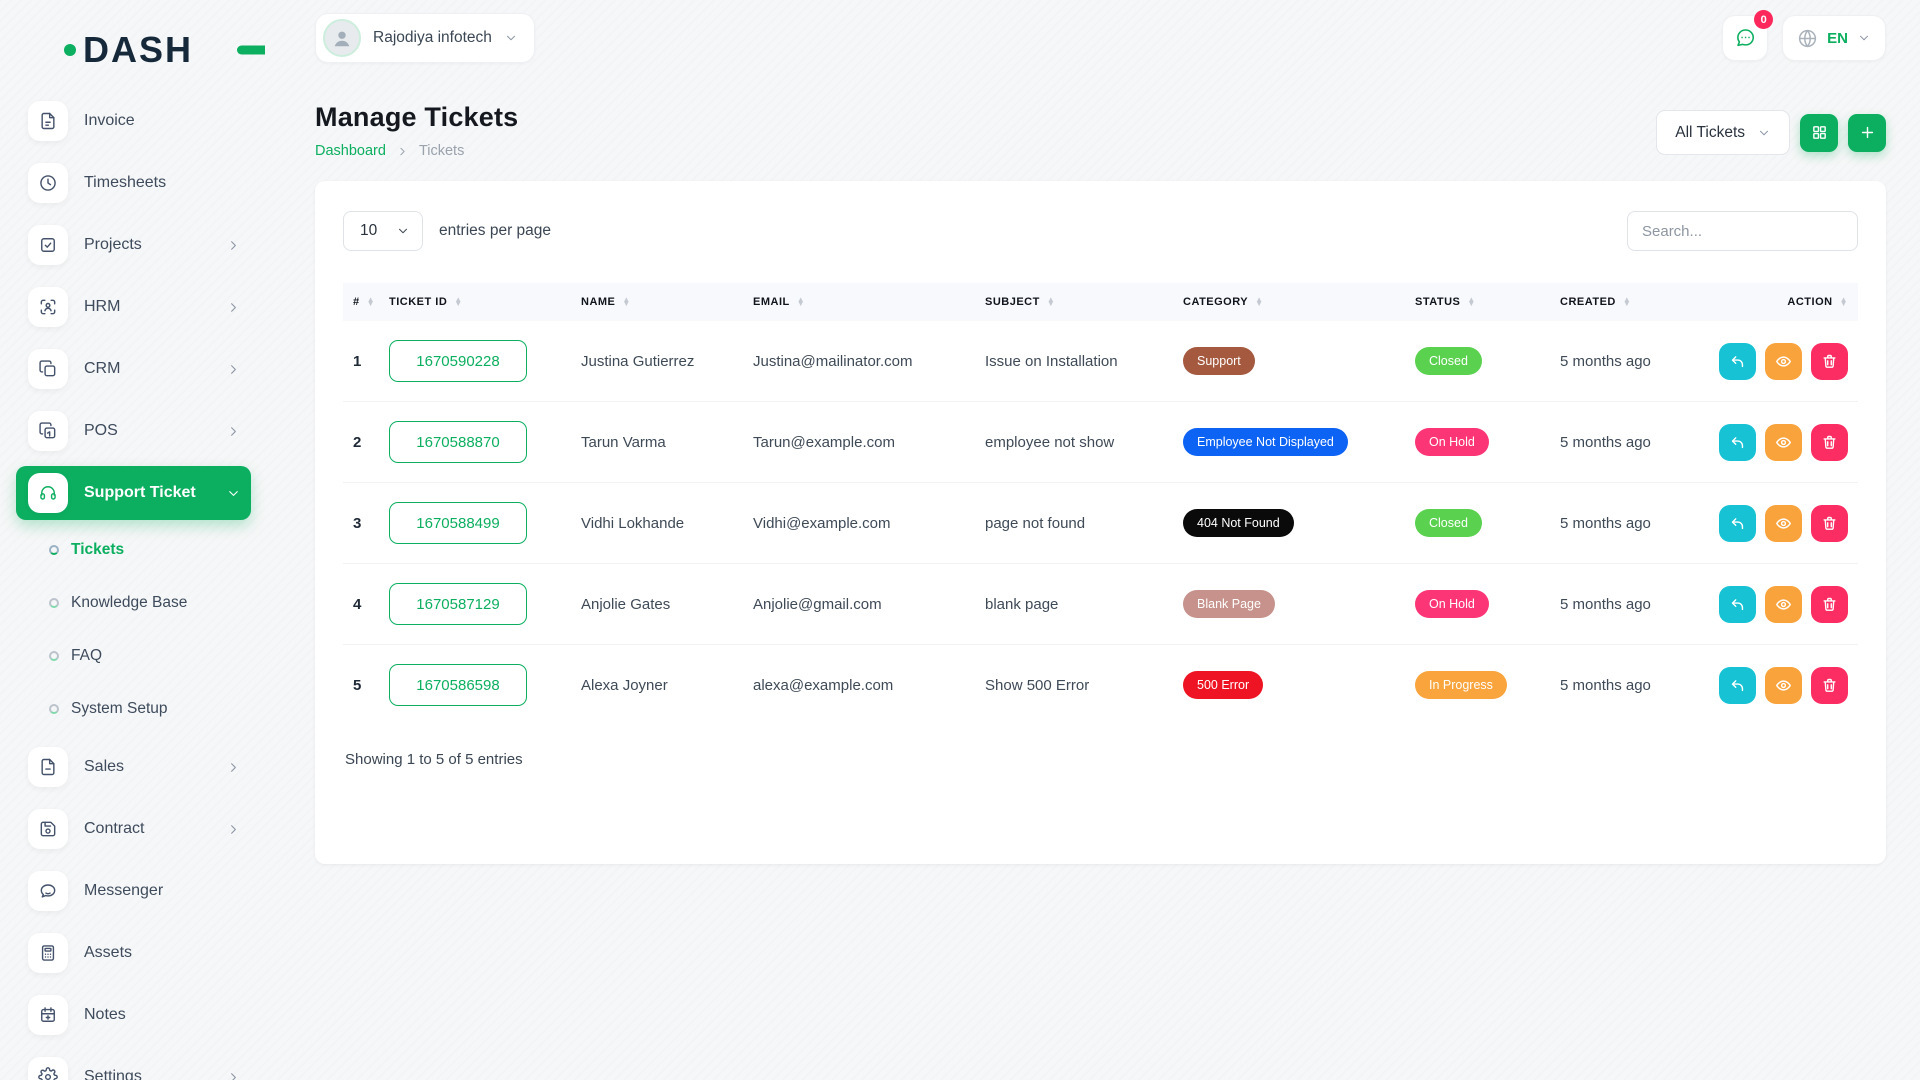  Describe the element at coordinates (458, 523) in the screenshot. I see `ticket-id-chip: 1670588499` at that location.